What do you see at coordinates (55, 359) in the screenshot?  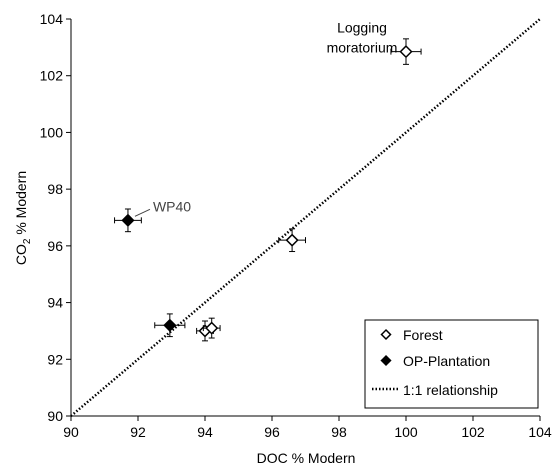 I see `y-tick-label: 92` at bounding box center [55, 359].